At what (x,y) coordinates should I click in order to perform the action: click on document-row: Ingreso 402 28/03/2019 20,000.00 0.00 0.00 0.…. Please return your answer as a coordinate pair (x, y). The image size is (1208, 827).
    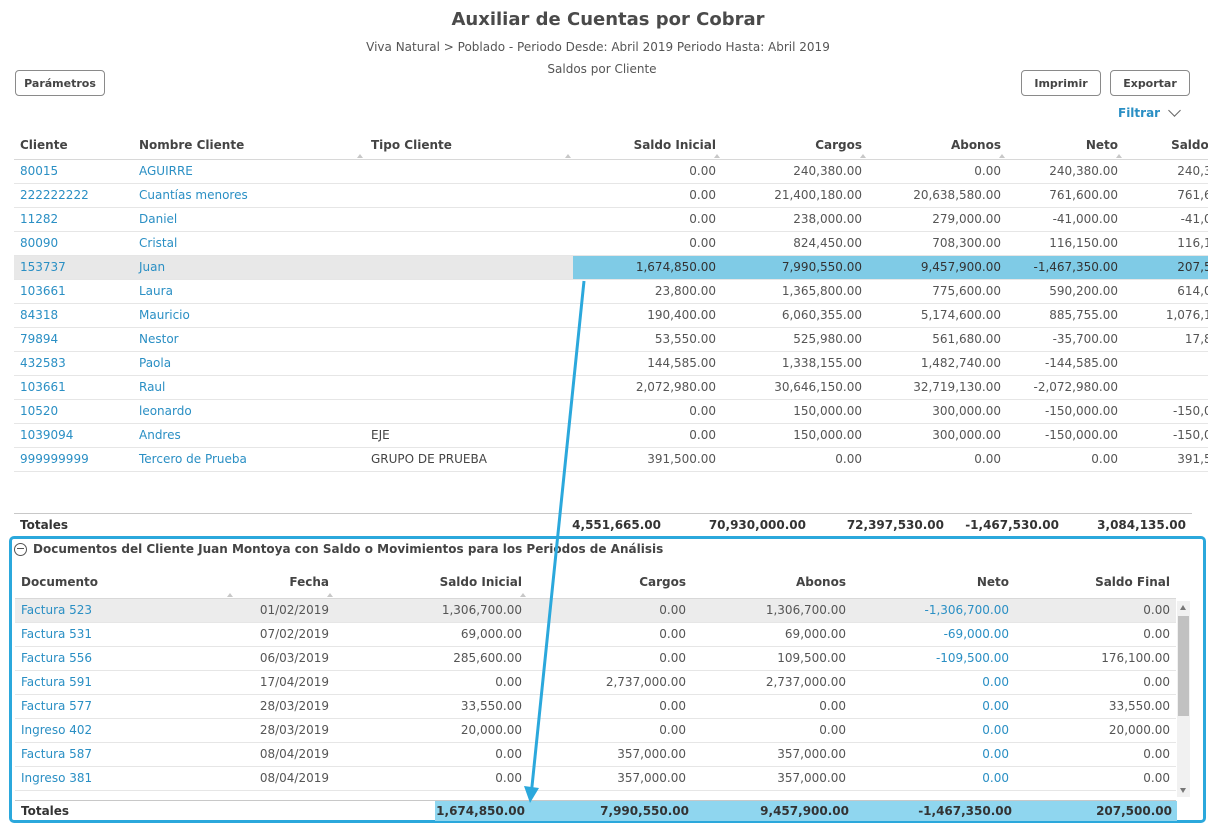
    Looking at the image, I should click on (595, 730).